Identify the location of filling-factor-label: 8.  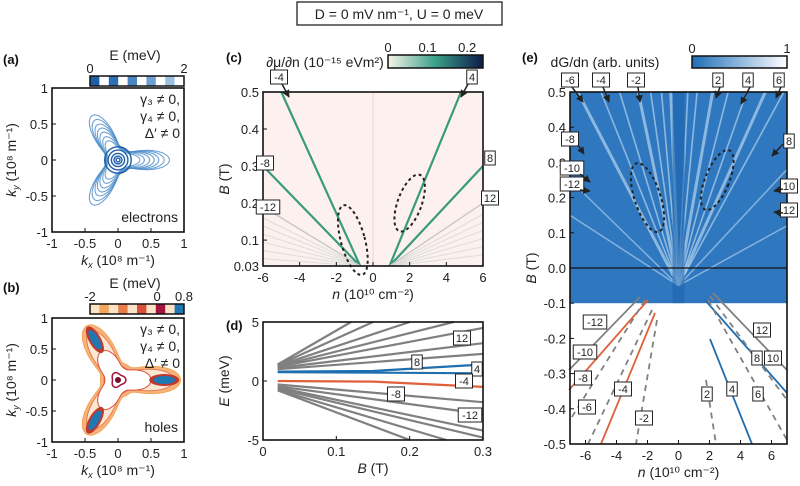
(789, 141).